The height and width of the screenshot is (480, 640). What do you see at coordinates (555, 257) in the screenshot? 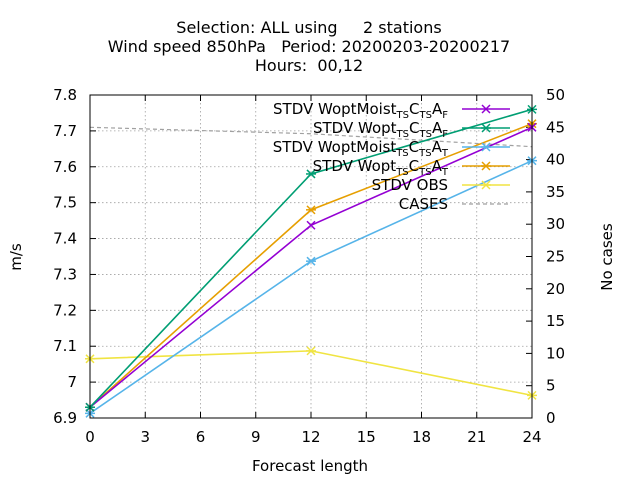
I see `y2-tick-label: 25` at bounding box center [555, 257].